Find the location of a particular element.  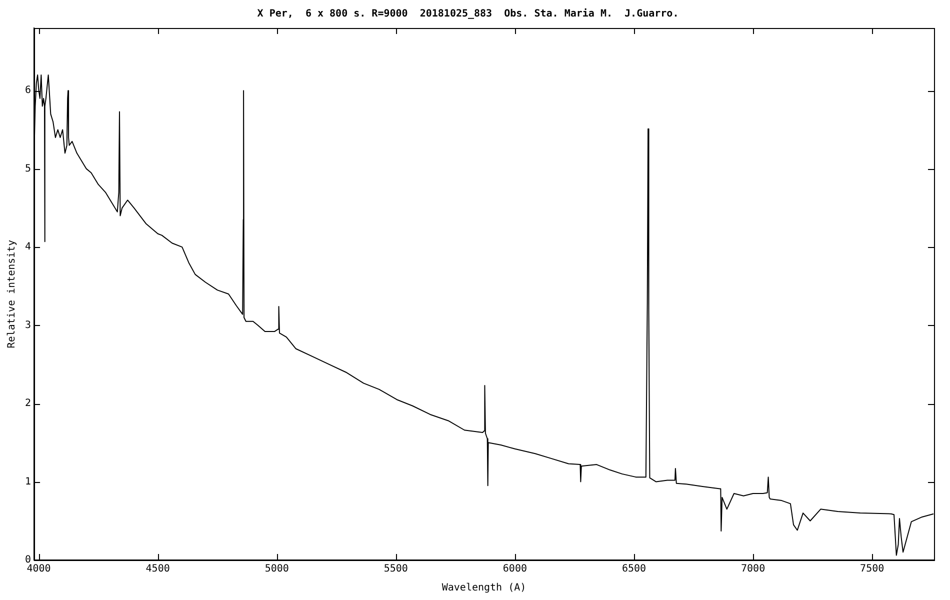

x-tick-label: 4500 is located at coordinates (158, 569).